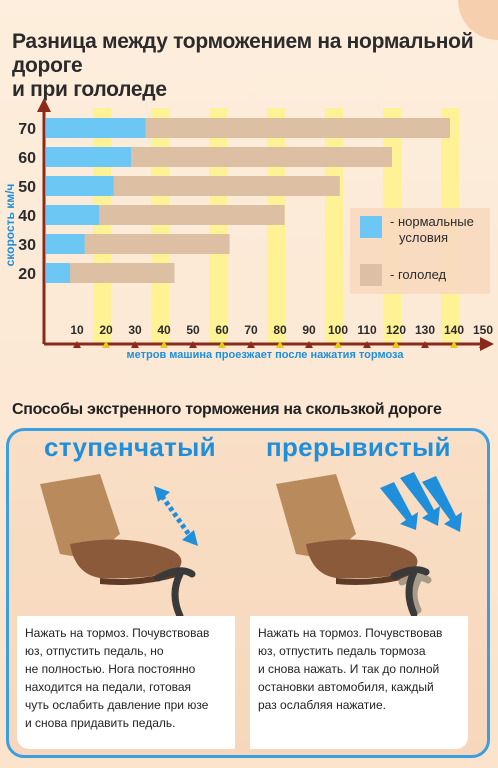 This screenshot has width=498, height=768. I want to click on y-tick-label: 60, so click(27, 158).